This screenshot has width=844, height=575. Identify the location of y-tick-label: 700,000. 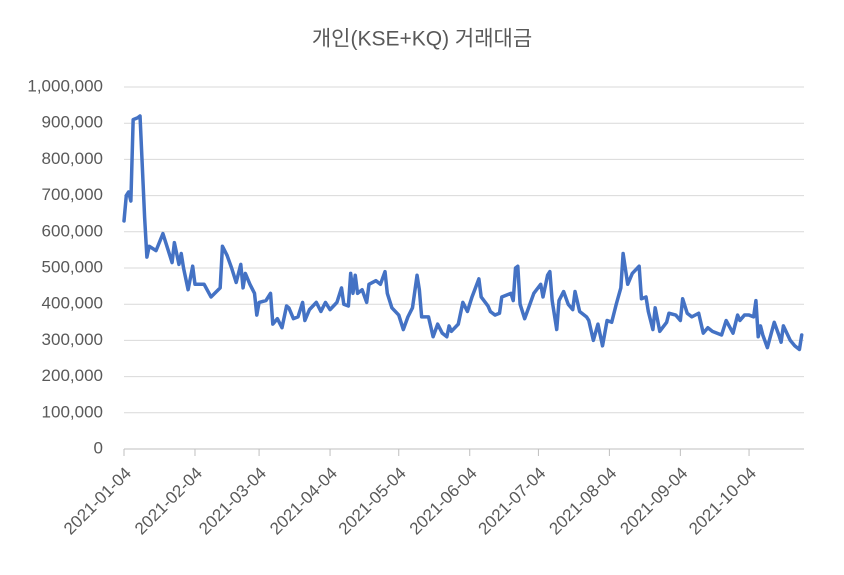
(72, 194).